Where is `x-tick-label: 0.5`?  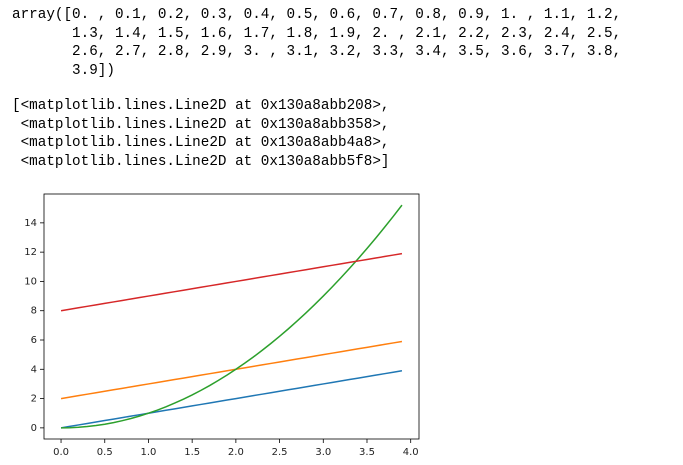 x-tick-label: 0.5 is located at coordinates (105, 452).